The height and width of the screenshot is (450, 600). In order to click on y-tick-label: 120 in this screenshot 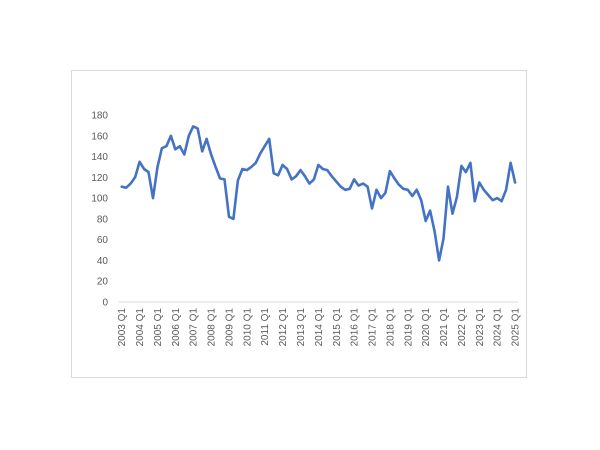, I will do `click(99, 178)`.